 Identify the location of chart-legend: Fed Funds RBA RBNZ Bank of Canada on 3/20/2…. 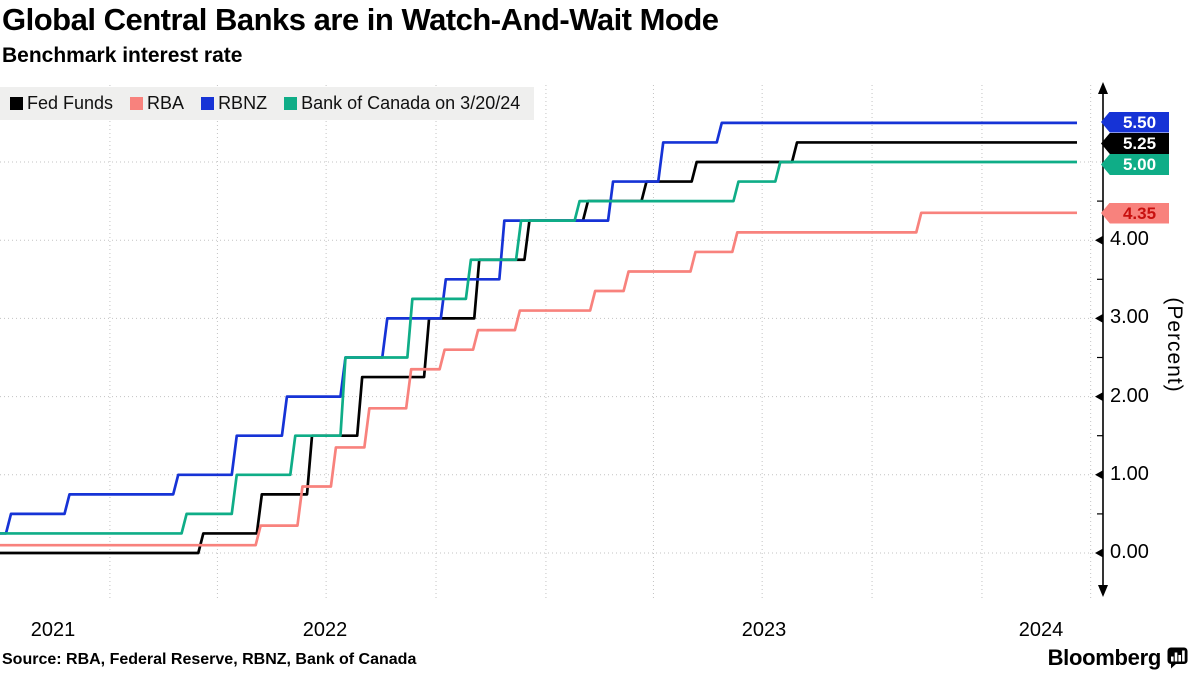
(267, 103).